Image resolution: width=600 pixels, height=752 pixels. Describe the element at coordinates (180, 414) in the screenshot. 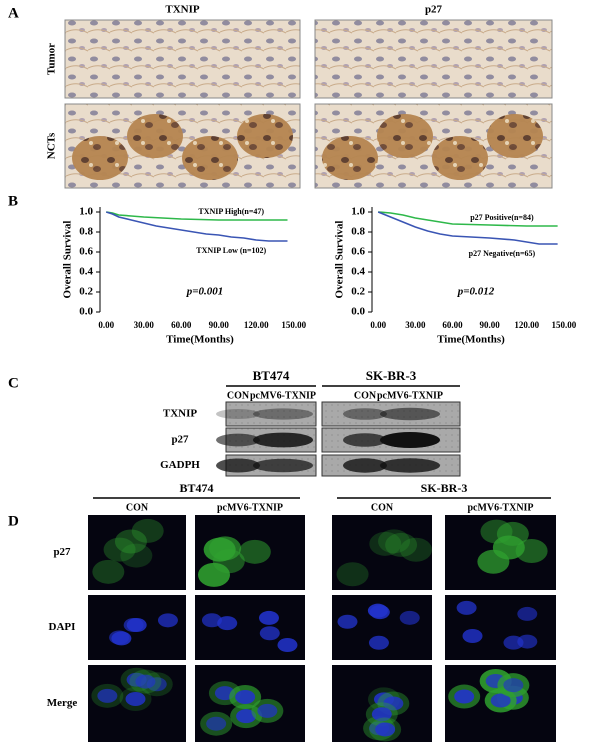

I see `protein-label: TXNIP` at that location.